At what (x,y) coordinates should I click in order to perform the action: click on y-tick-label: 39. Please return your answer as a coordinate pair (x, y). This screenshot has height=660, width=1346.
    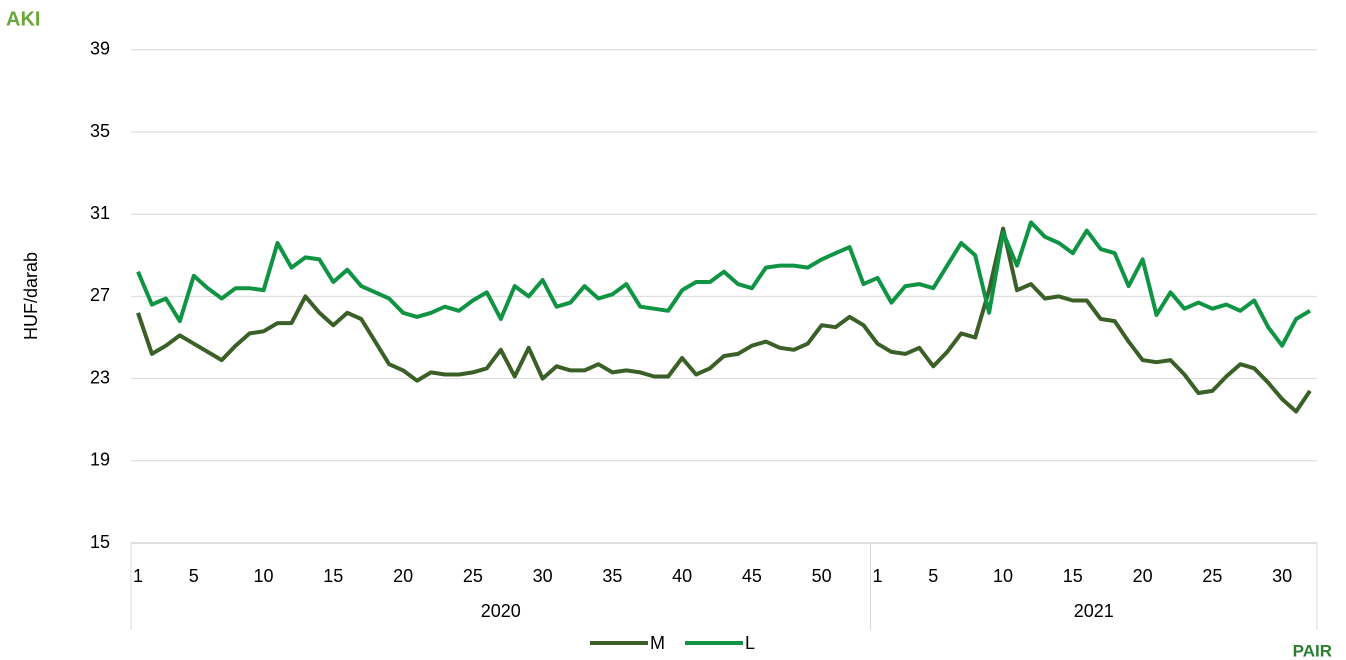
    Looking at the image, I should click on (100, 49).